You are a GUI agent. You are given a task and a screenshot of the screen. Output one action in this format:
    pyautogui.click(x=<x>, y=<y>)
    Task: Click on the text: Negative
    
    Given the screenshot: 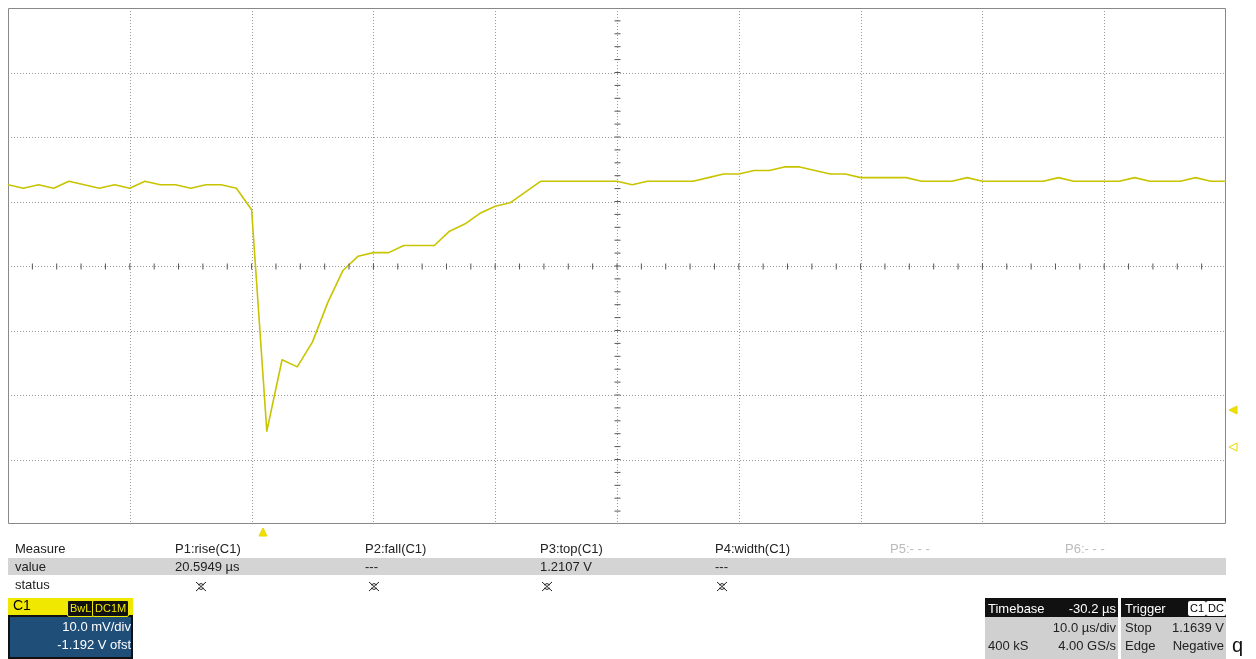 What is the action you would take?
    pyautogui.click(x=1198, y=645)
    